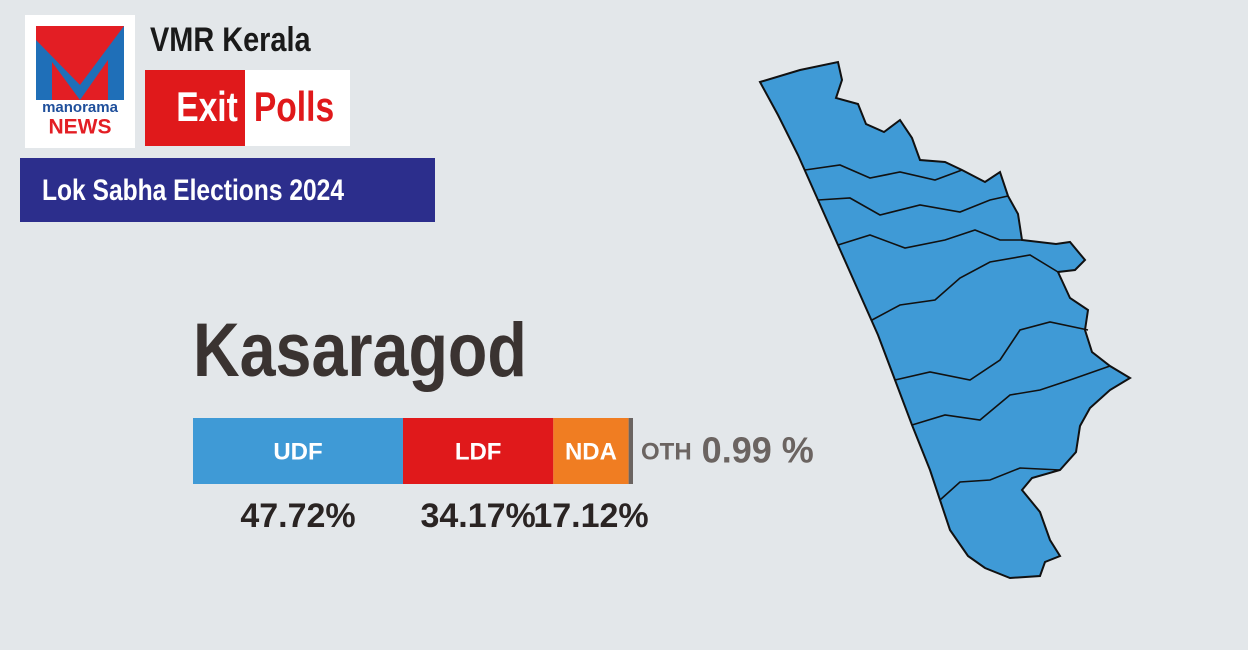  What do you see at coordinates (230, 39) in the screenshot?
I see `brand: VMR Kerala` at bounding box center [230, 39].